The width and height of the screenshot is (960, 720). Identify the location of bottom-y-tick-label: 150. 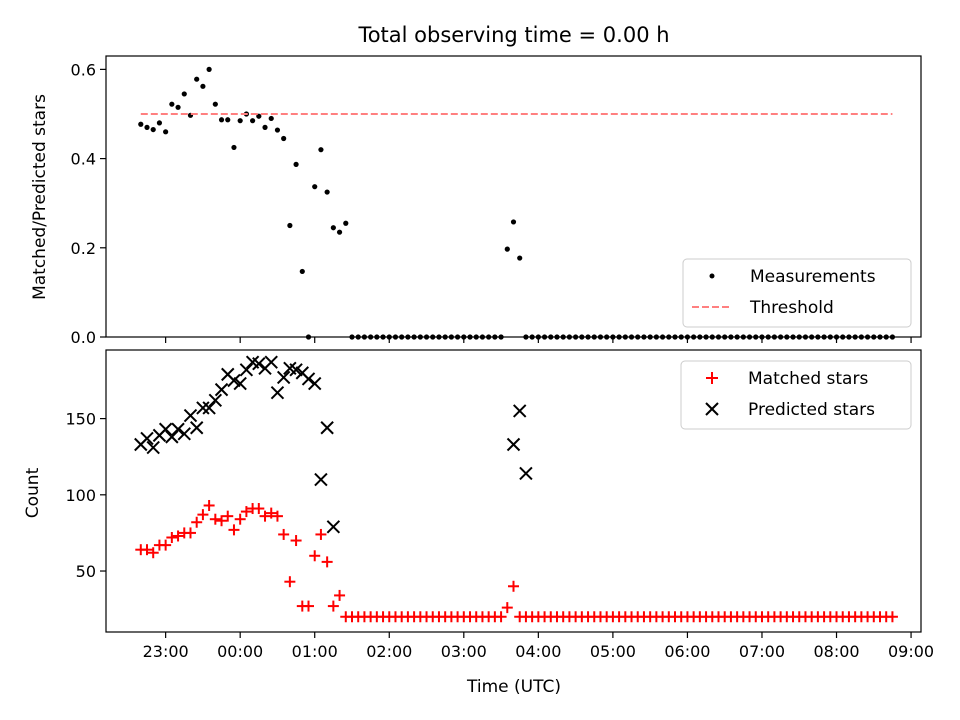
(80, 419).